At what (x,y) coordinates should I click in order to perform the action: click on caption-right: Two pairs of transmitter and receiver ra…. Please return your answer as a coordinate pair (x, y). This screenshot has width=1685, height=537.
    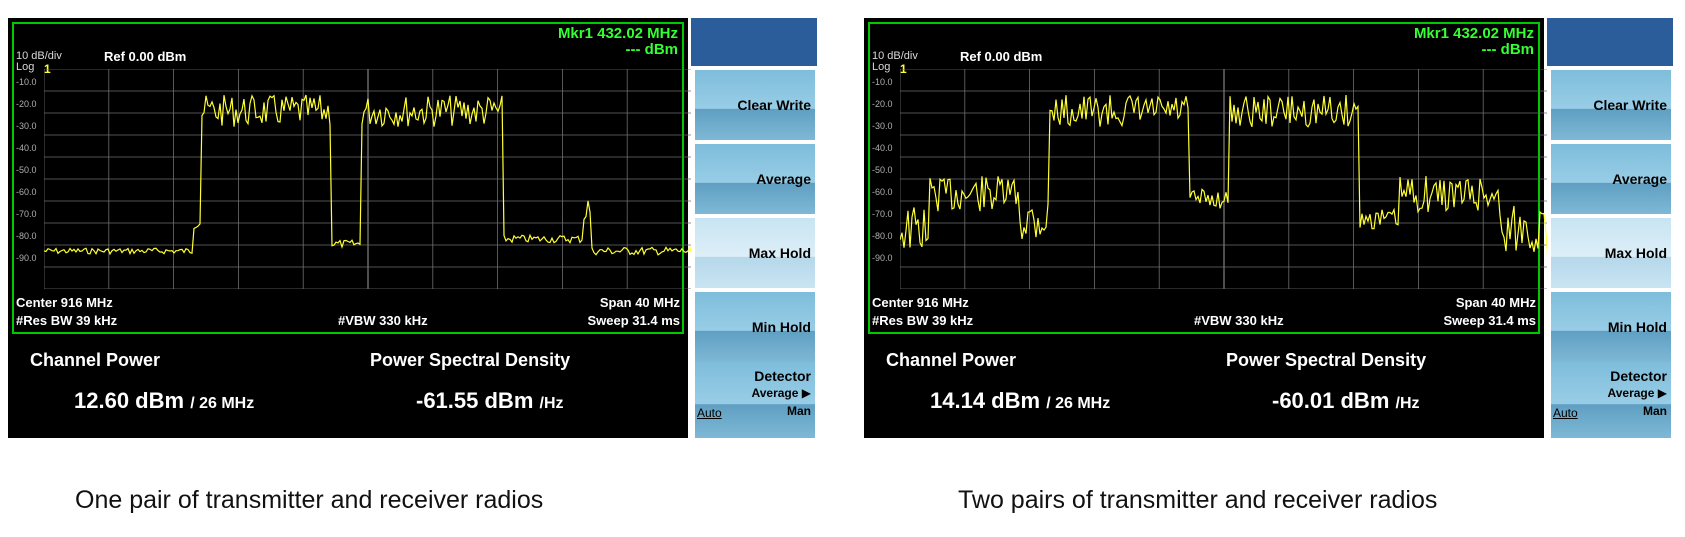
    Looking at the image, I should click on (1198, 500).